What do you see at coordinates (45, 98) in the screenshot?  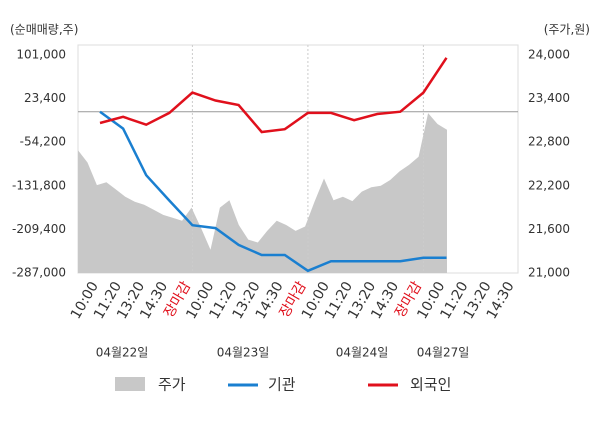 I see `y-tick-label: 23,400` at bounding box center [45, 98].